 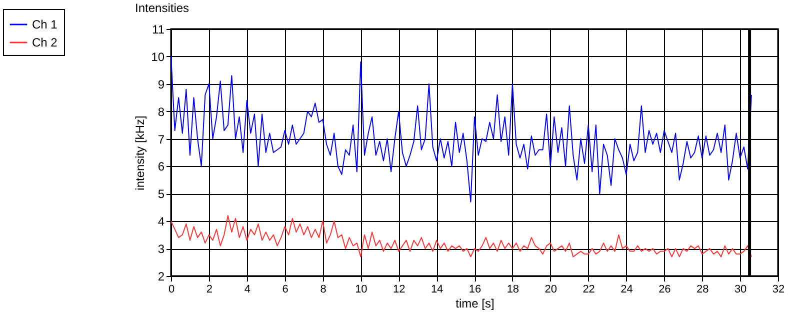 I want to click on x-tick-label: 10, so click(x=361, y=290).